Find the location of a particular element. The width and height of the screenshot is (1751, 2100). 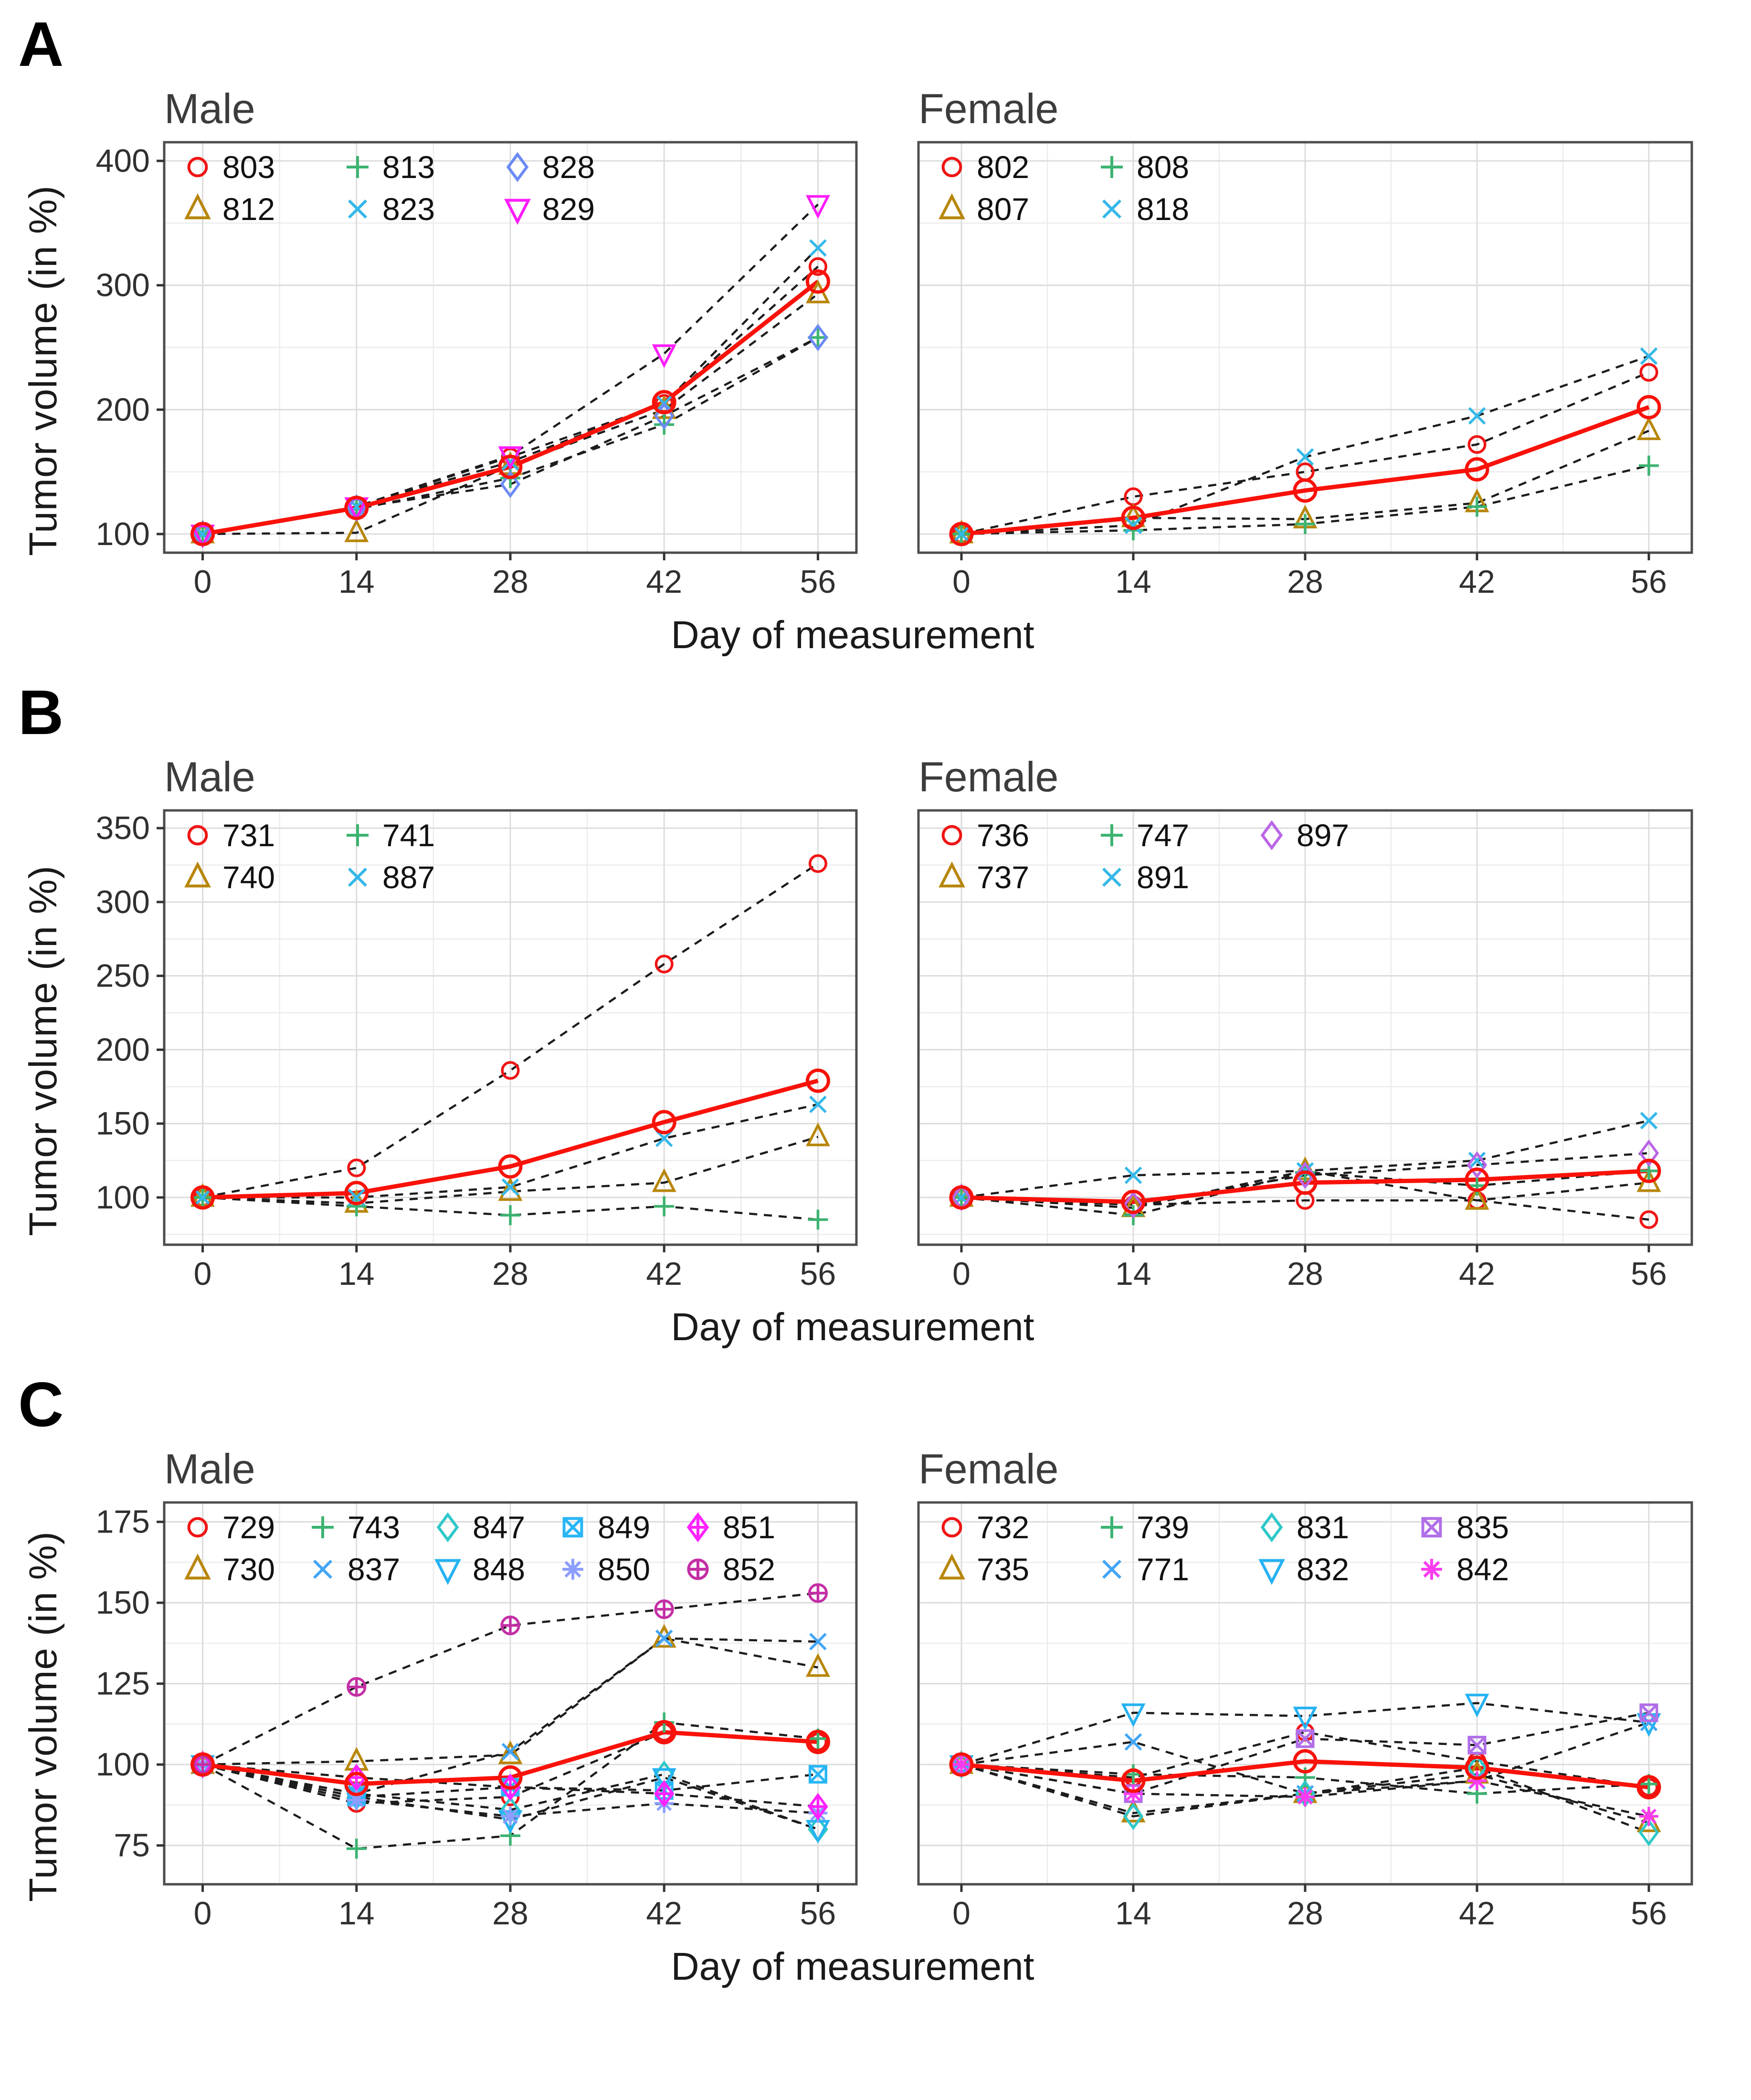

series-802-marker is located at coordinates (1477, 445).